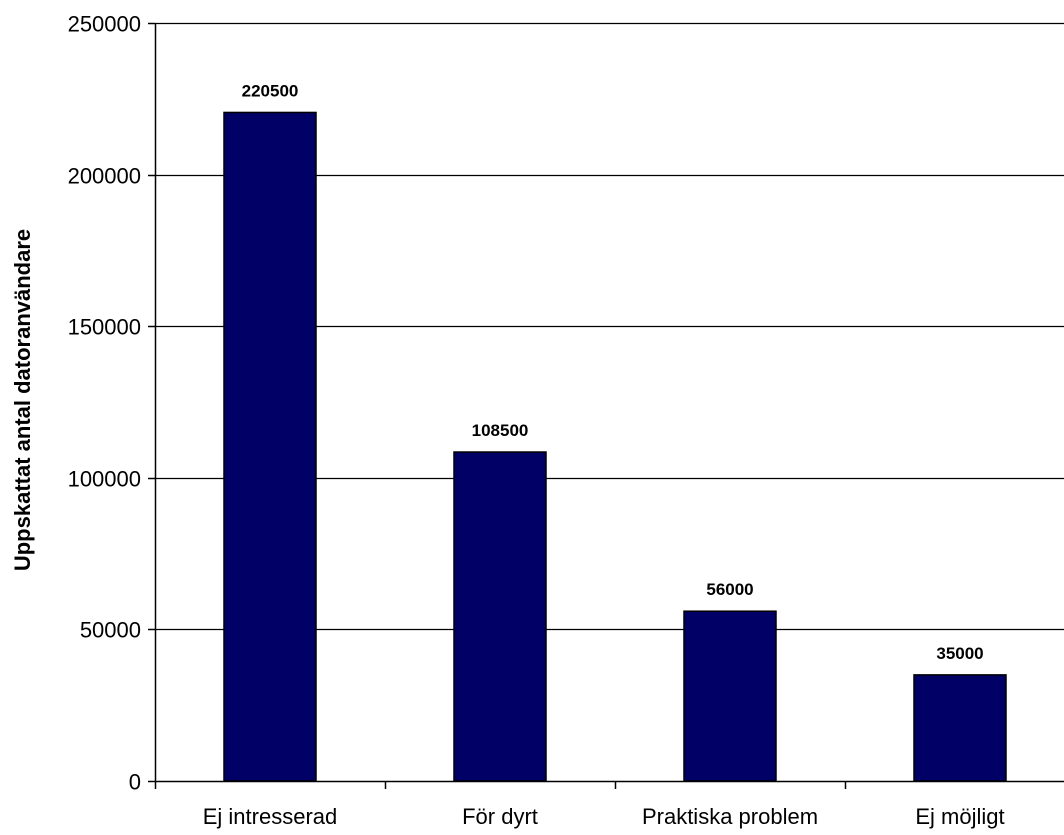 The image size is (1064, 835). I want to click on bar-value-label: 108500, so click(500, 430).